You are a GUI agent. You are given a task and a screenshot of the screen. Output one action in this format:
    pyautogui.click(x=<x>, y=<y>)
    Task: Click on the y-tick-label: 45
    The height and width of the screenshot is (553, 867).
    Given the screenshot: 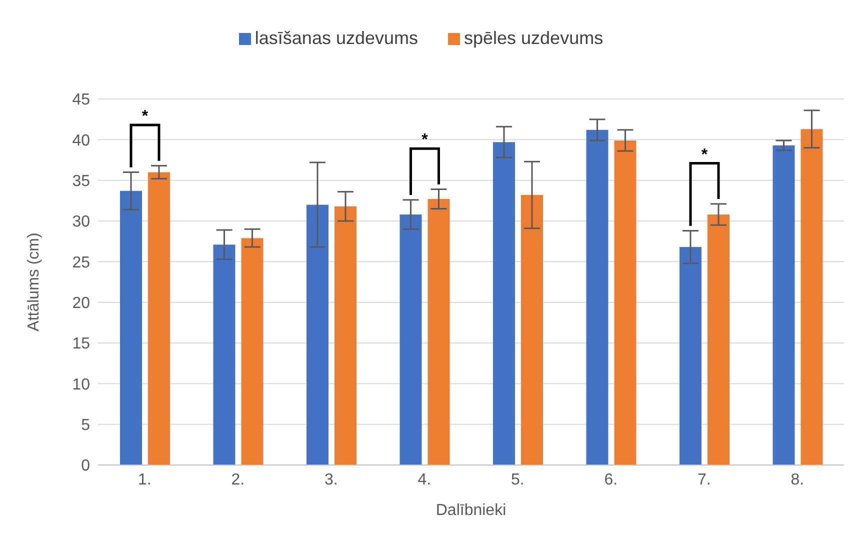 What is the action you would take?
    pyautogui.click(x=81, y=100)
    